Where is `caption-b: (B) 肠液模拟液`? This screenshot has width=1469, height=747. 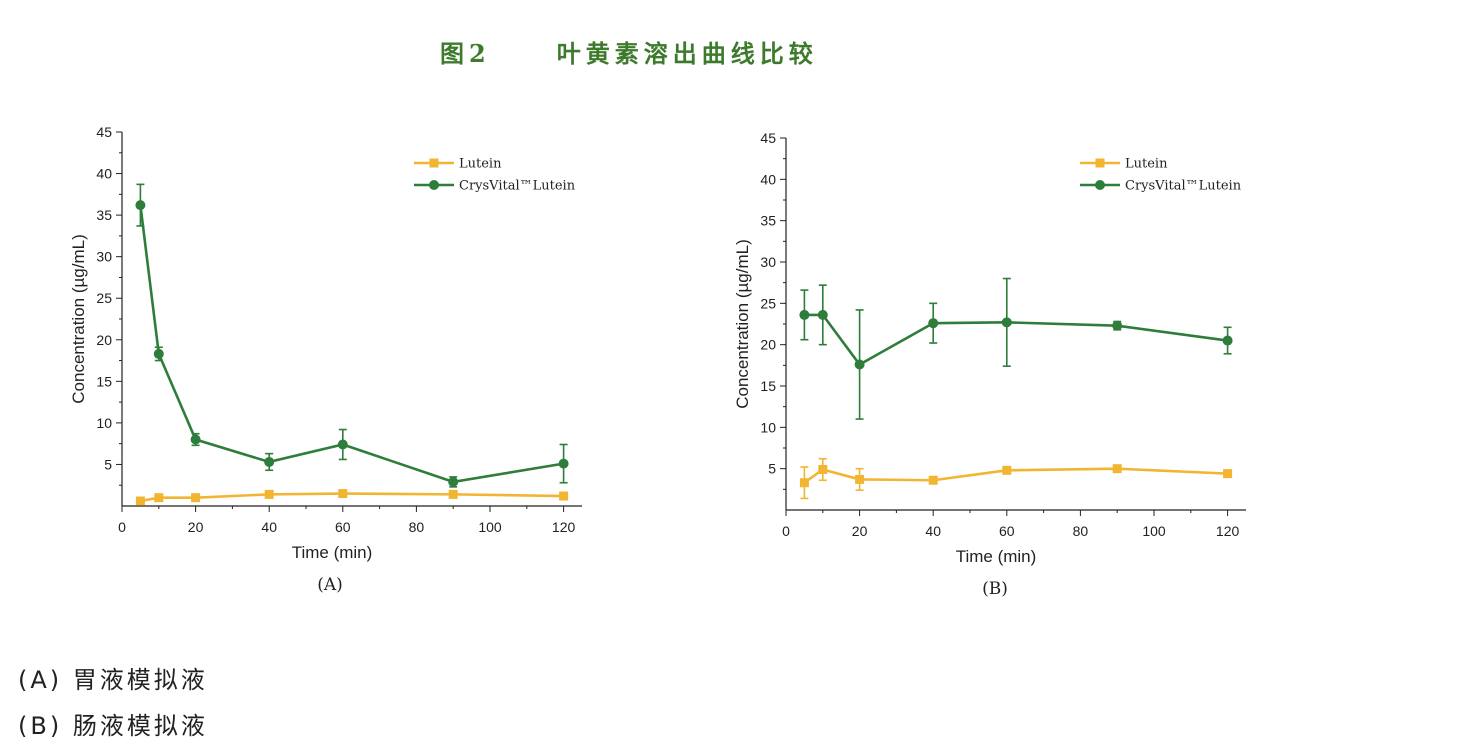
caption-b: (B) 肠液模拟液 is located at coordinates (113, 726).